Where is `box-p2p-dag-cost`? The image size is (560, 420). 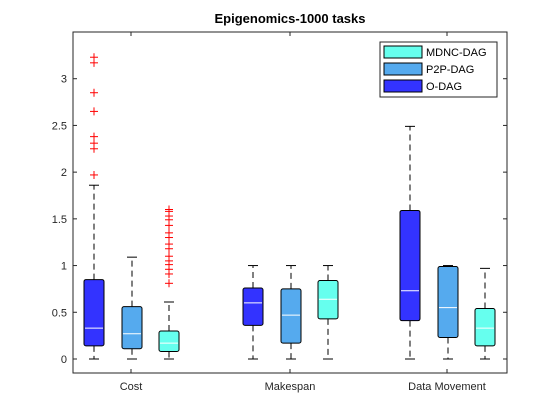
box-p2p-dag-cost is located at coordinates (132, 308).